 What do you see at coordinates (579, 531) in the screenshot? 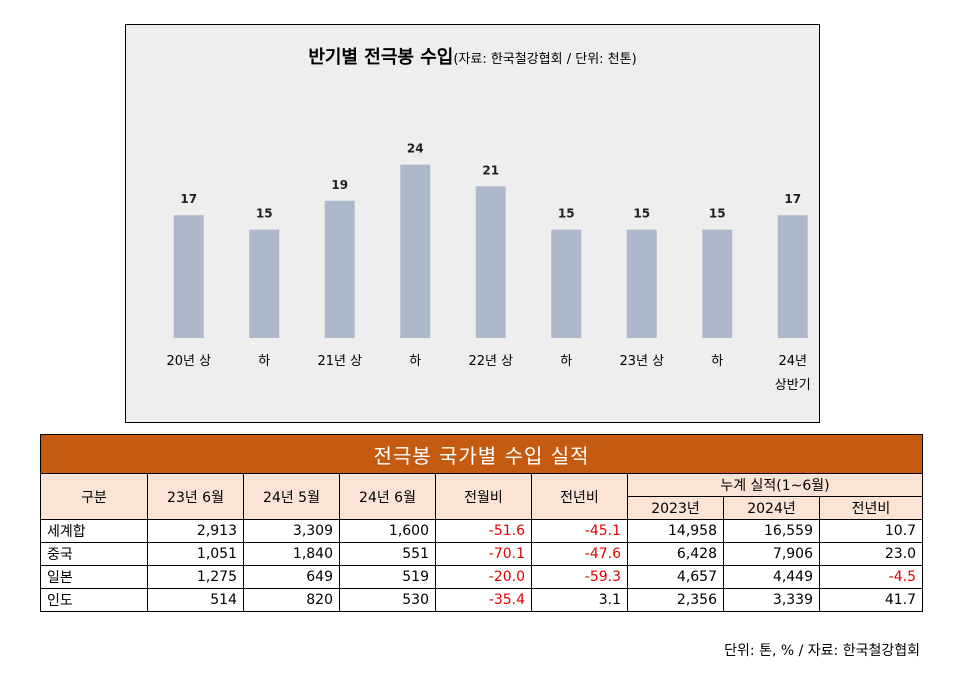
I see `table-cell: -45.1` at bounding box center [579, 531].